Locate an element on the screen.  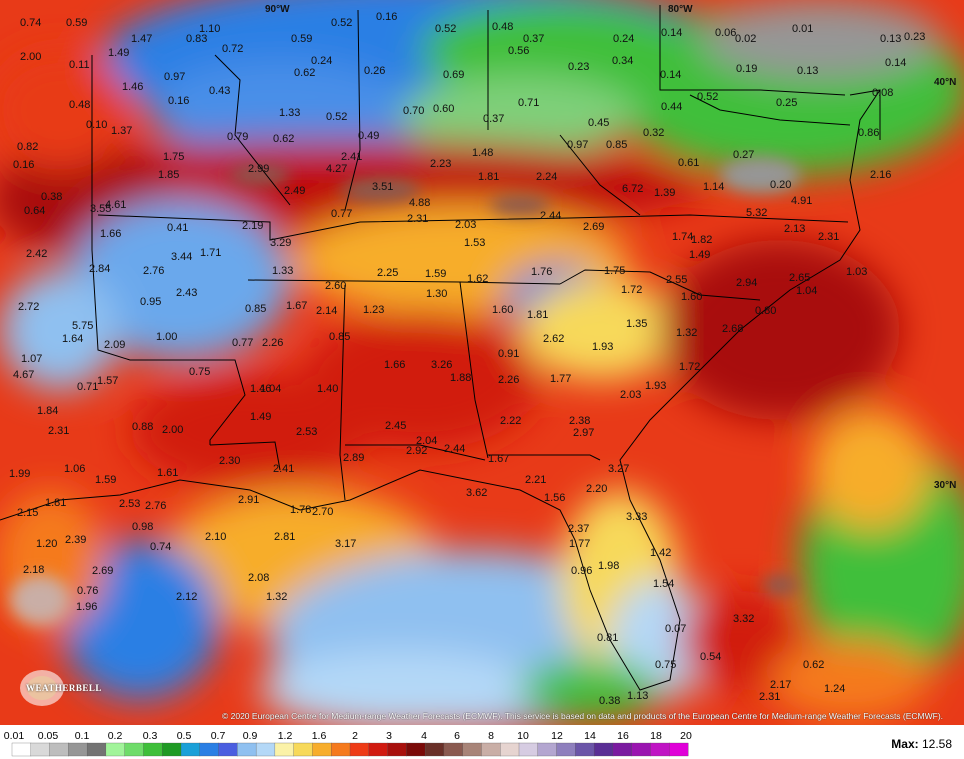
precip-value-label: 1.64 is located at coordinates (72, 339).